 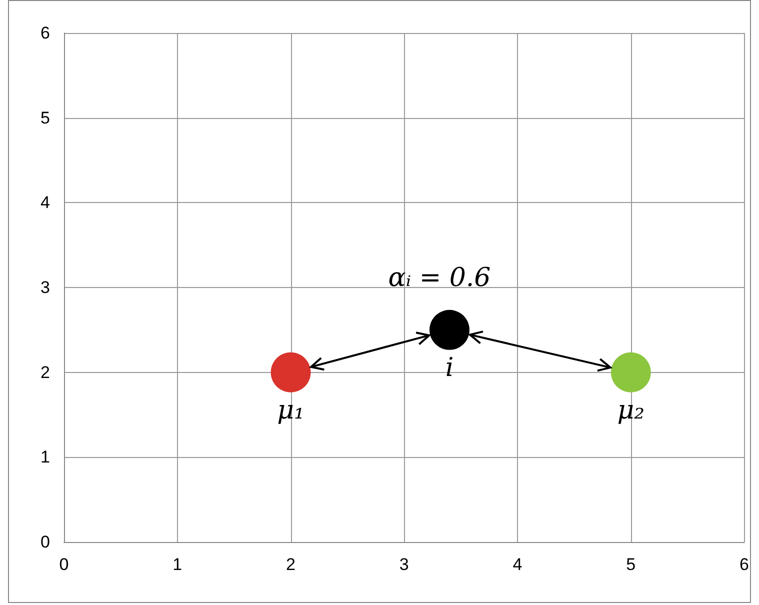 I want to click on y-tick-label: 2, so click(x=45, y=372).